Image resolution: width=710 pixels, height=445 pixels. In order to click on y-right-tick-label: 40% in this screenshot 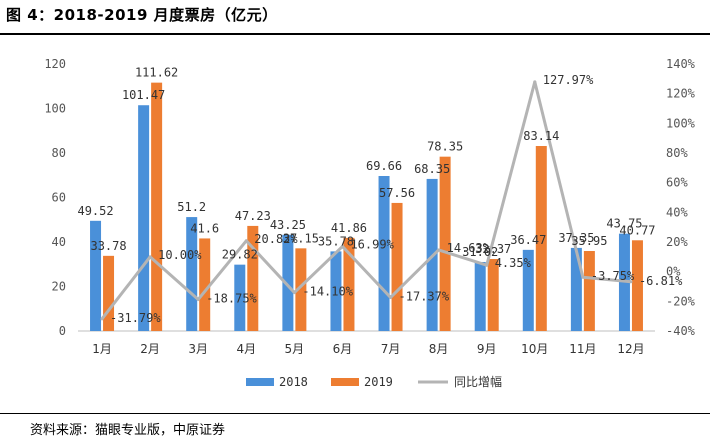, I will do `click(677, 212)`.